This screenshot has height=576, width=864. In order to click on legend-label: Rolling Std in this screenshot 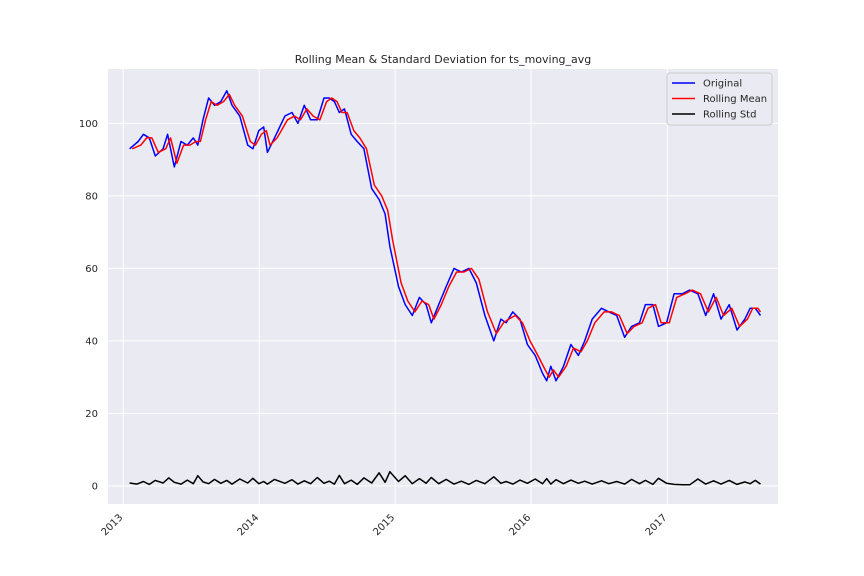, I will do `click(729, 115)`.